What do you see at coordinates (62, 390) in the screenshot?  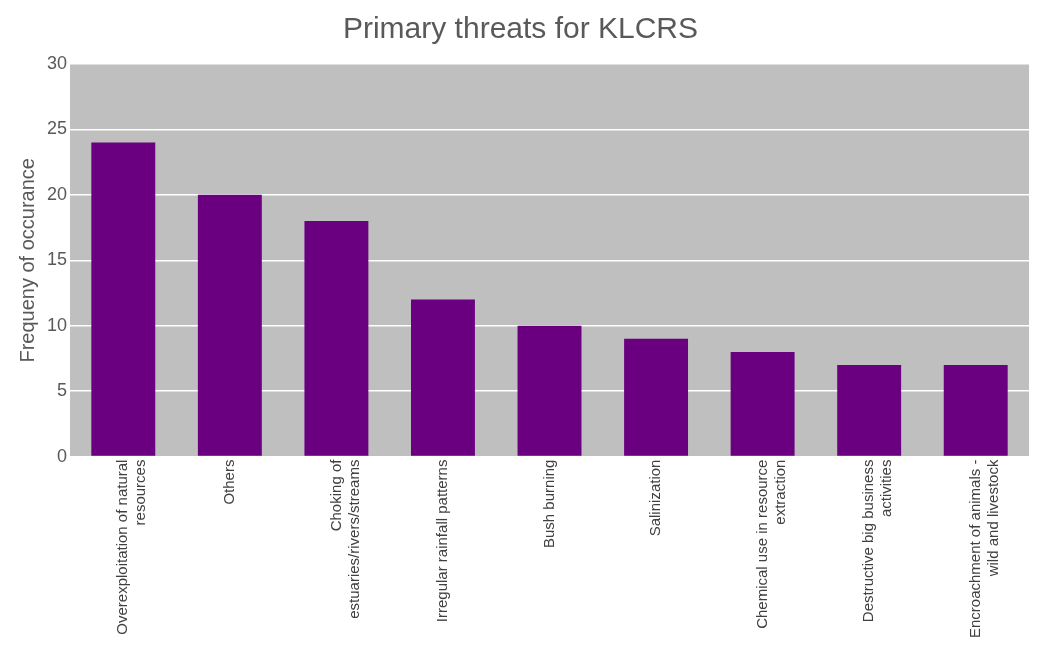 I see `y-tick-label: 5` at bounding box center [62, 390].